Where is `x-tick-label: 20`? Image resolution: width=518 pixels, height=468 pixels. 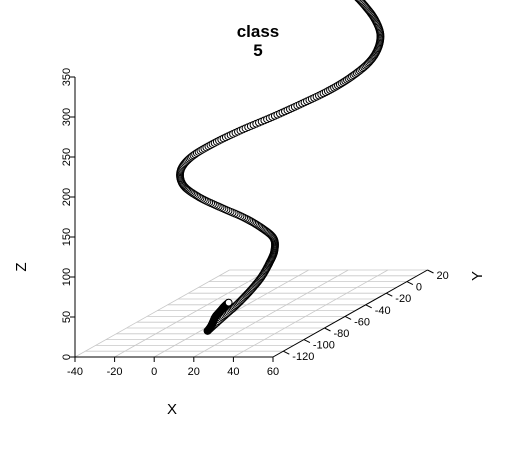 x-tick-label: 20 is located at coordinates (194, 372).